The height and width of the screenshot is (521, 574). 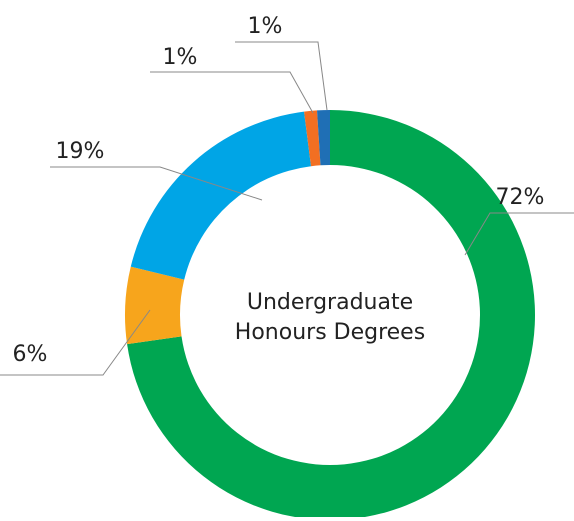 I want to click on center-label: Undergraduate, so click(x=330, y=302).